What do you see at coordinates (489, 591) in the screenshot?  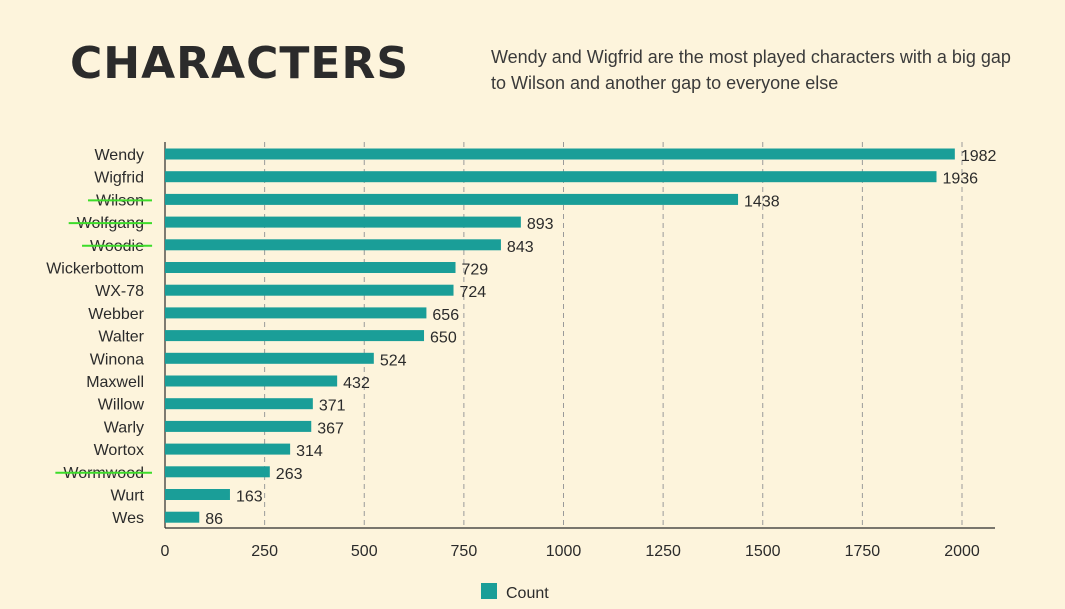 I see `legend-swatch` at bounding box center [489, 591].